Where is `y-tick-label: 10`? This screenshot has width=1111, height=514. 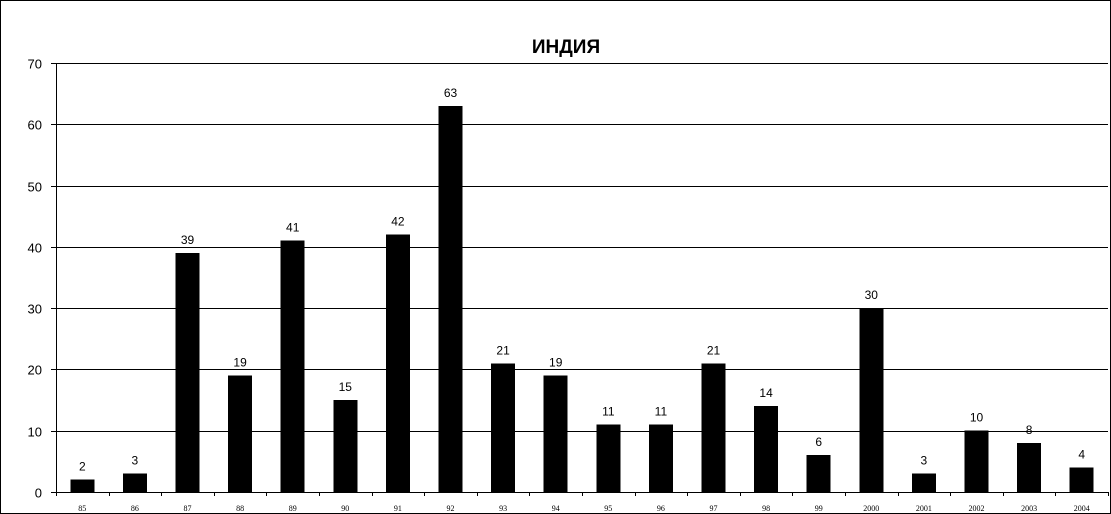 y-tick-label: 10 is located at coordinates (35, 432).